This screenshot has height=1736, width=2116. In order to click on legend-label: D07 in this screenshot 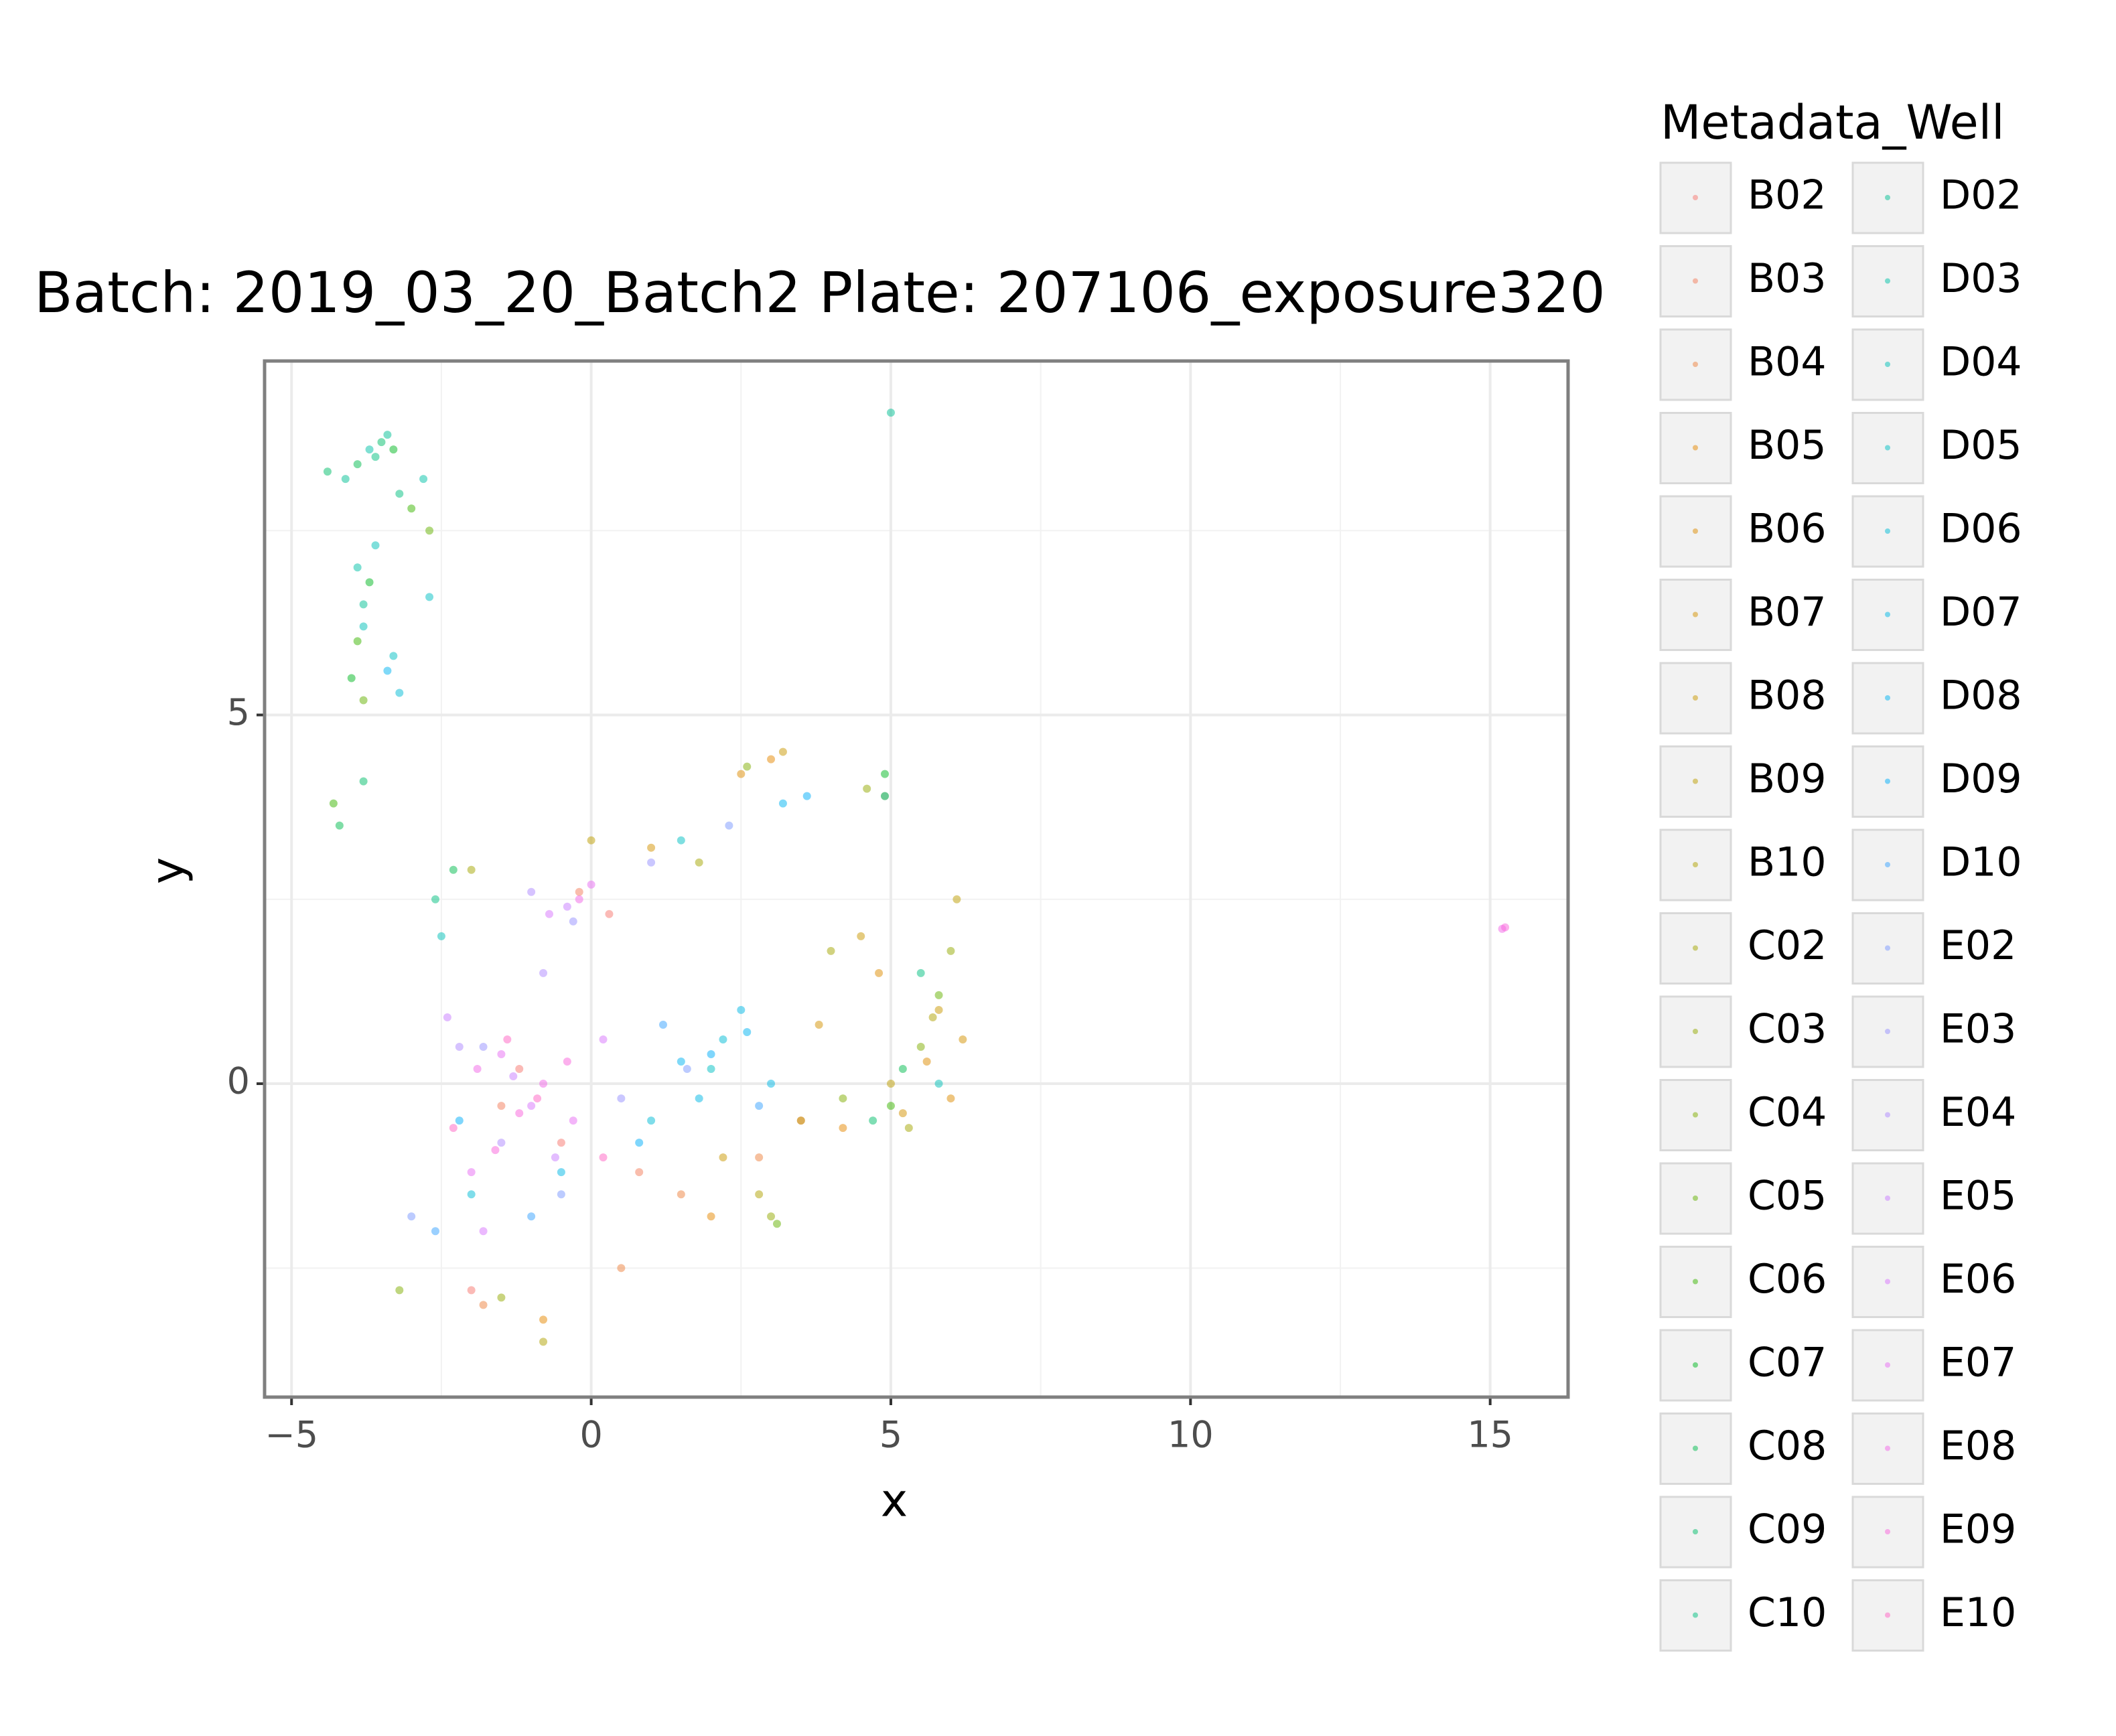, I will do `click(1981, 612)`.